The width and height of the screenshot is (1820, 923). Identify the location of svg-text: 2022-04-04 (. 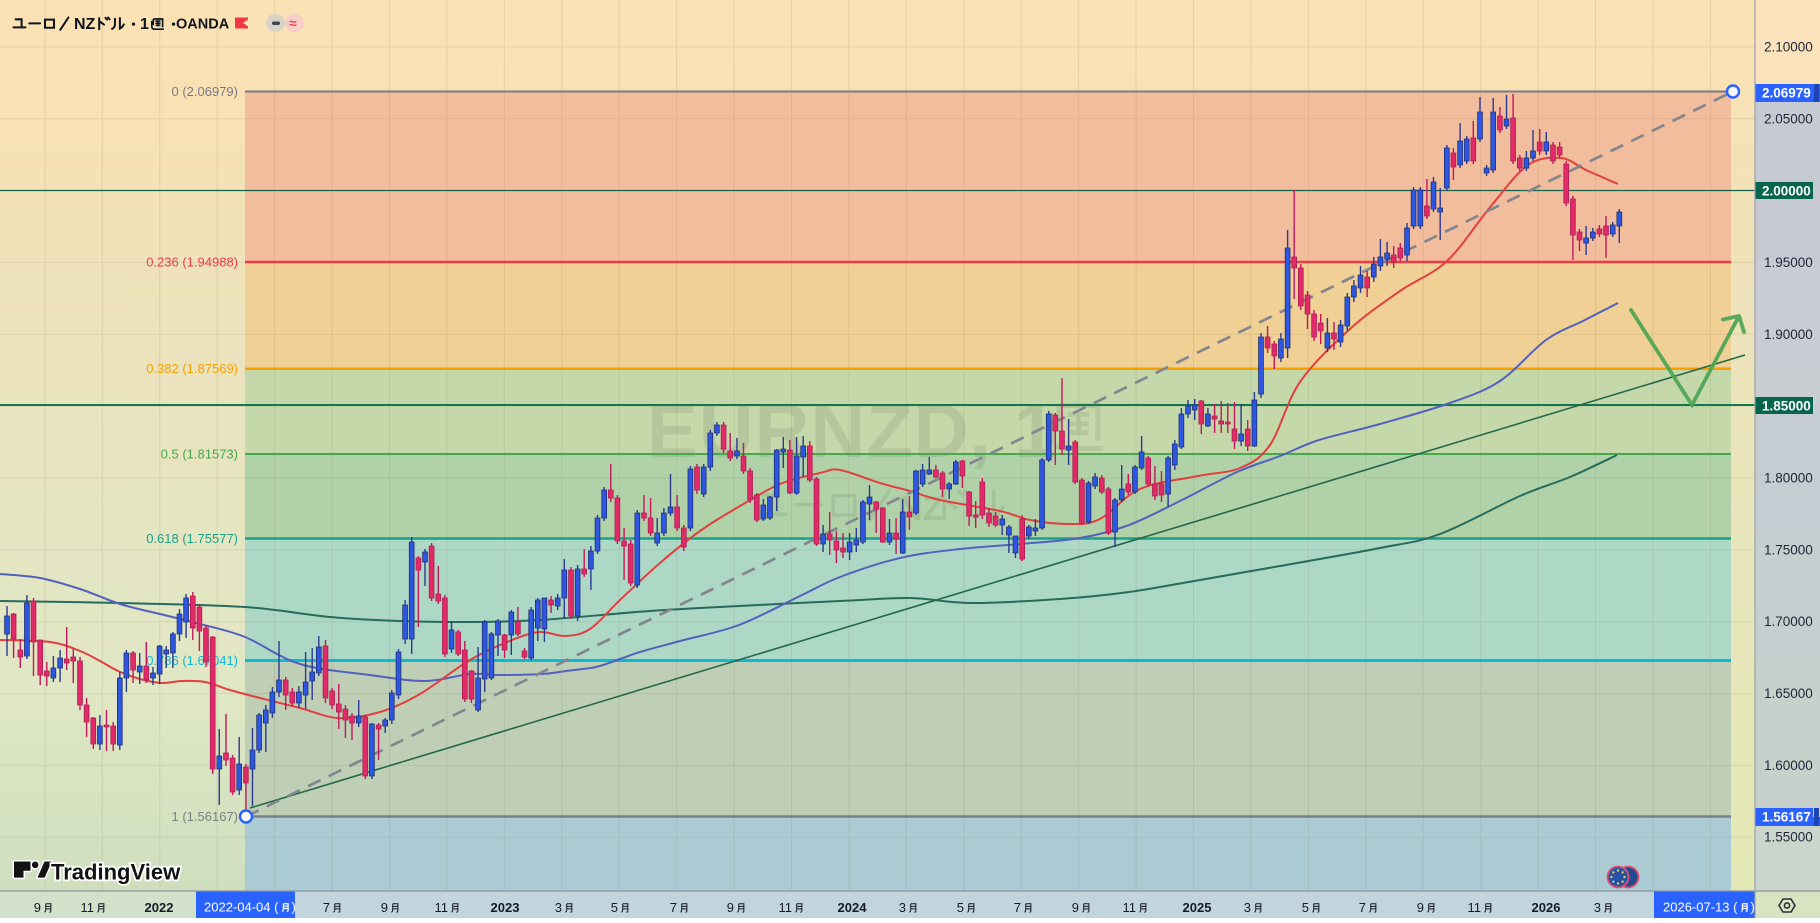
(241, 907).